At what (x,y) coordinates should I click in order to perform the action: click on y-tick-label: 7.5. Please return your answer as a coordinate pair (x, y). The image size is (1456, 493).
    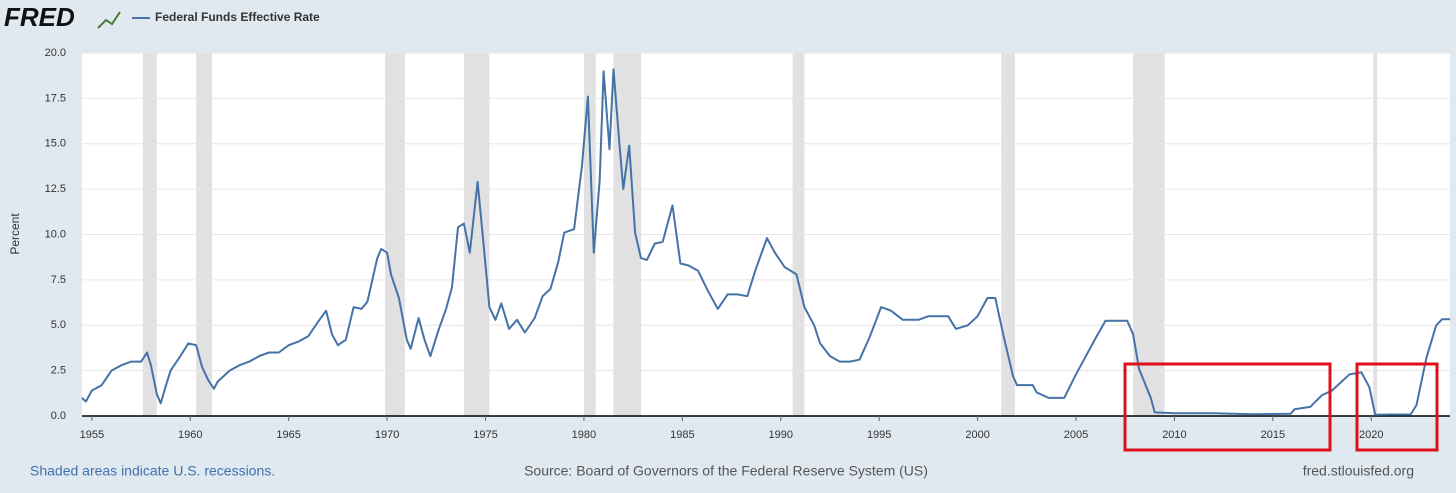
    Looking at the image, I should click on (58, 280).